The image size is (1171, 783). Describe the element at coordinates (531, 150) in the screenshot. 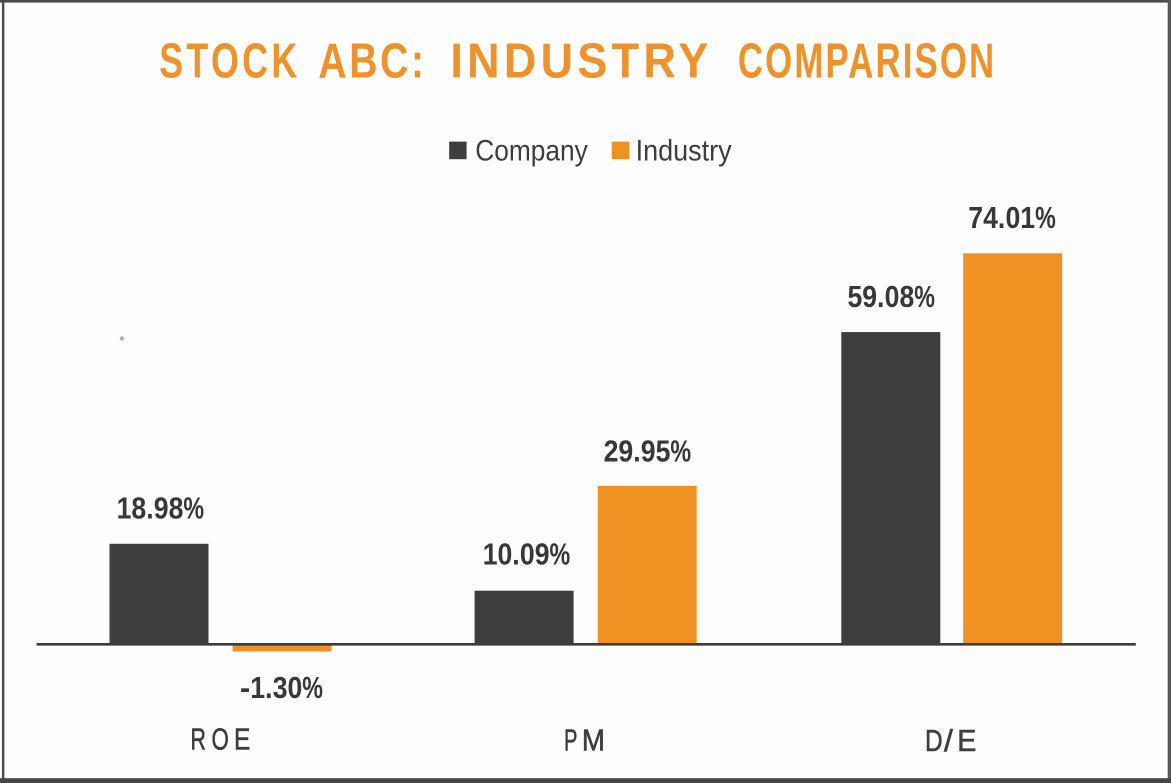

I see `svg-text: Company` at that location.